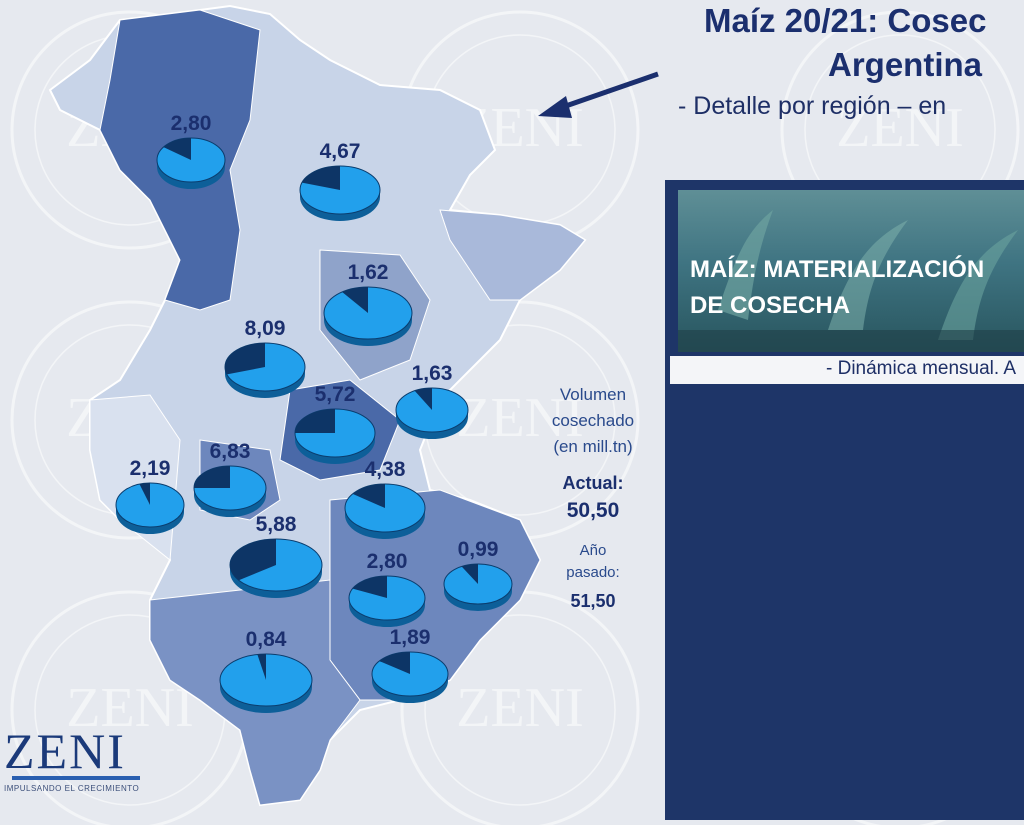 This screenshot has width=1024, height=825. I want to click on logo-bar, so click(76, 778).